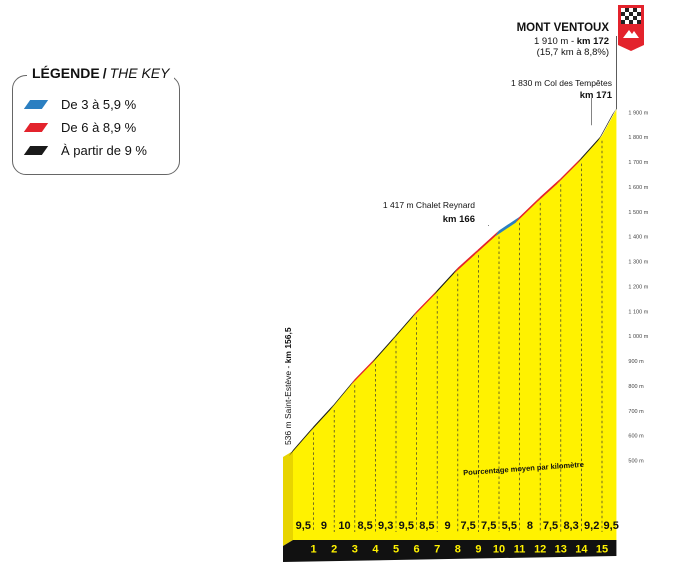  Describe the element at coordinates (101, 73) in the screenshot. I see `legend-title: LÉGENDE / THE KEY` at that location.